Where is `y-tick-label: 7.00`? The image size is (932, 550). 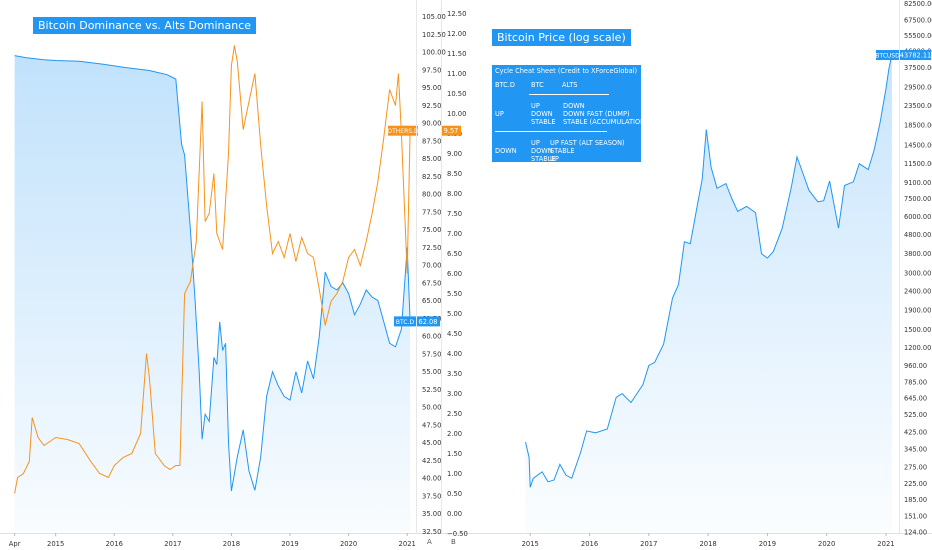
y-tick-label: 7.00 is located at coordinates (454, 234).